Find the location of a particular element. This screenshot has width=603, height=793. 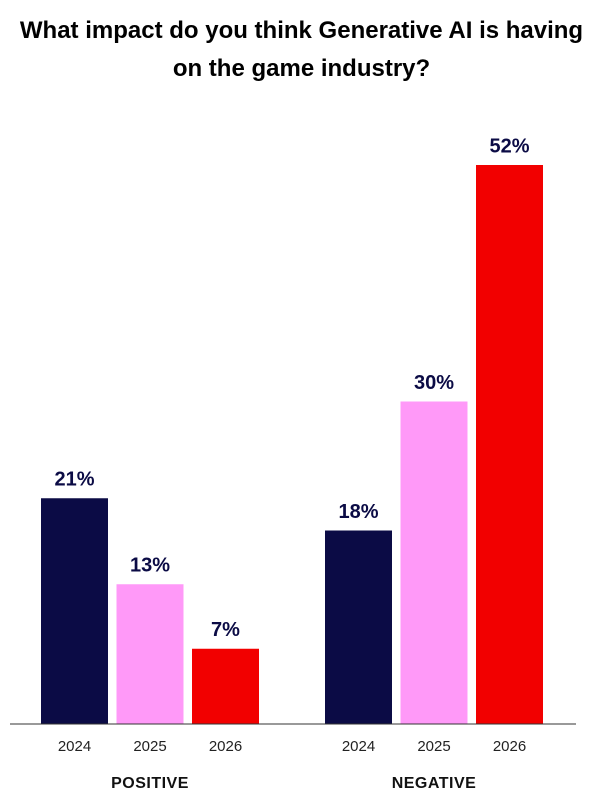

value-label: 13% is located at coordinates (150, 566).